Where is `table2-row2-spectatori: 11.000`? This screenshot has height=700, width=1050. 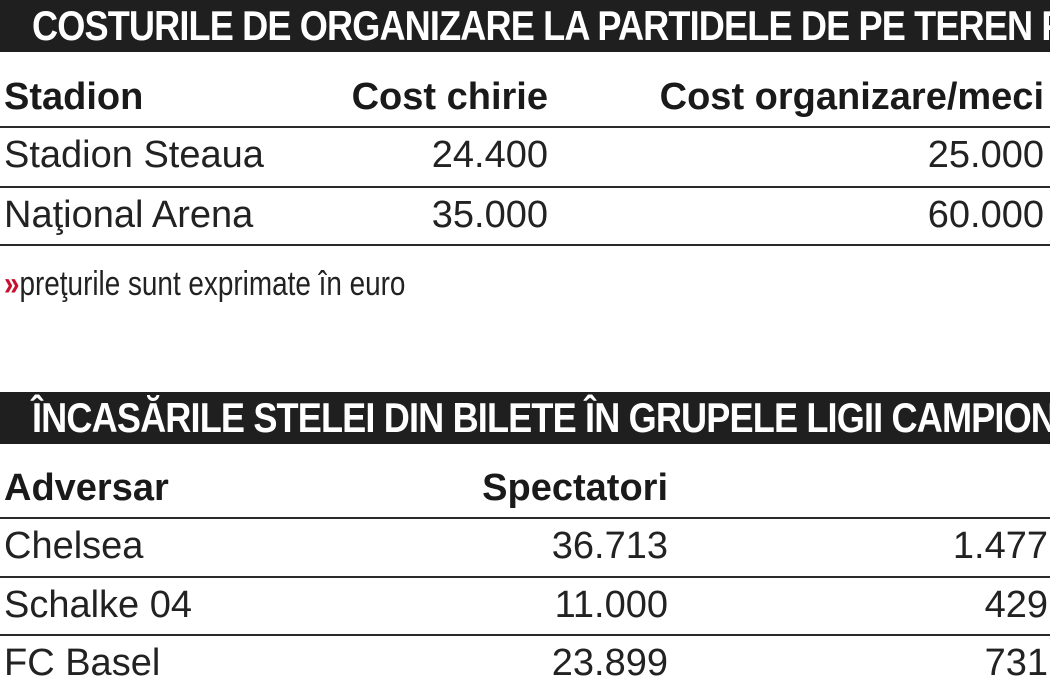 table2-row2-spectatori: 11.000 is located at coordinates (611, 605).